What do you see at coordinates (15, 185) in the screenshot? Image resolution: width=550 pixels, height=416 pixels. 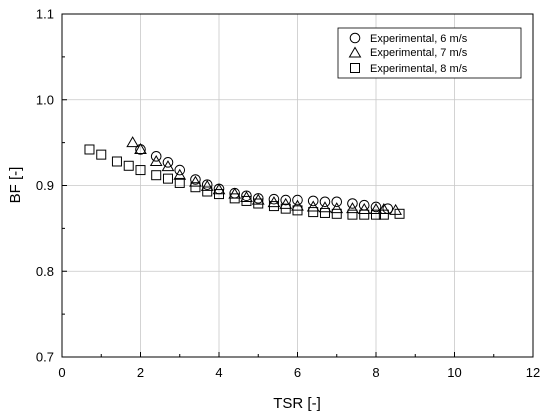 I see `y-axis-label: BF [-]` at bounding box center [15, 185].